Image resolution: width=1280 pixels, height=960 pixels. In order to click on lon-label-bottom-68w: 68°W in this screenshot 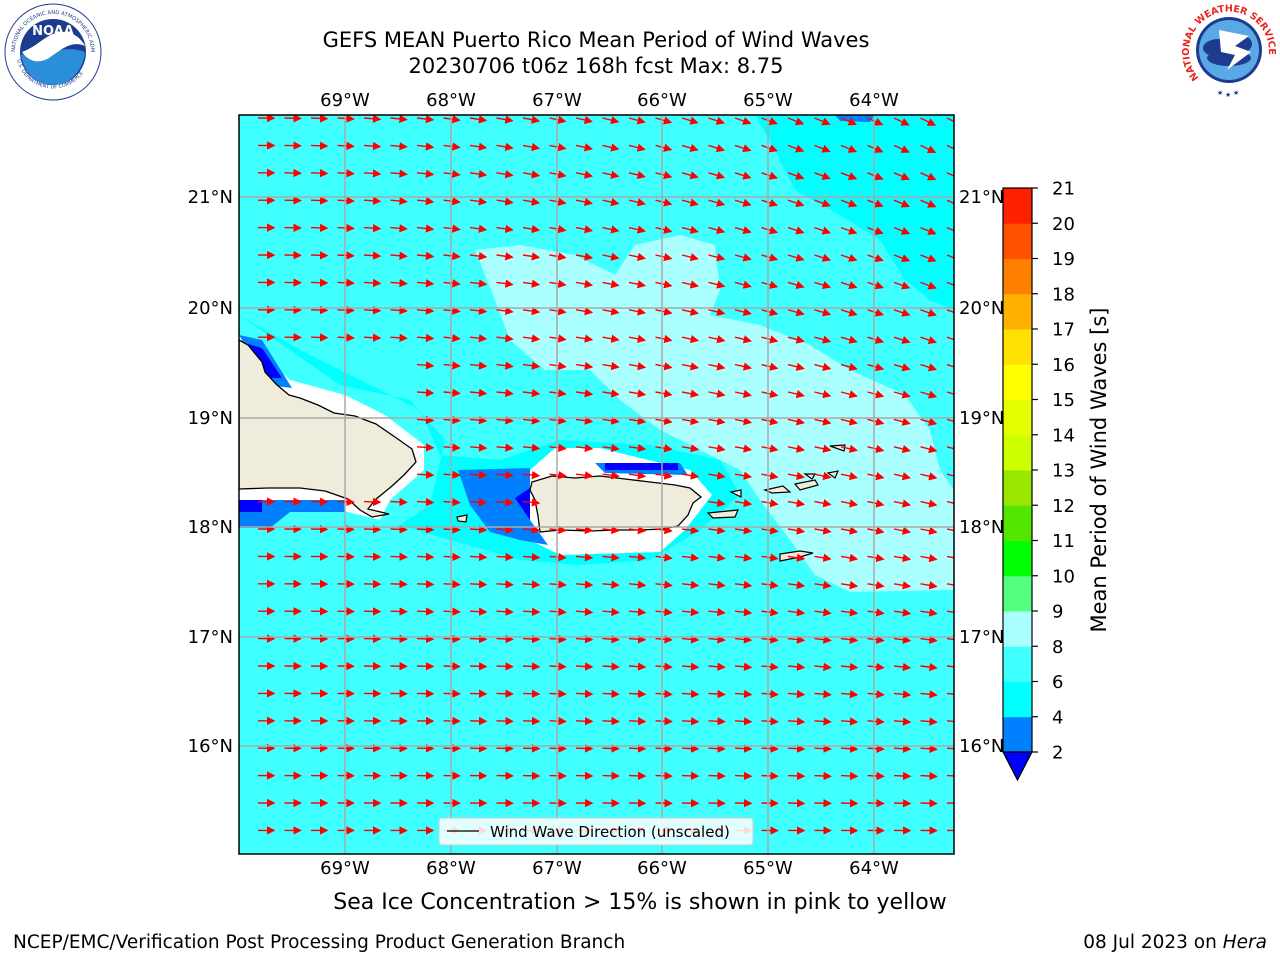, I will do `click(451, 868)`.